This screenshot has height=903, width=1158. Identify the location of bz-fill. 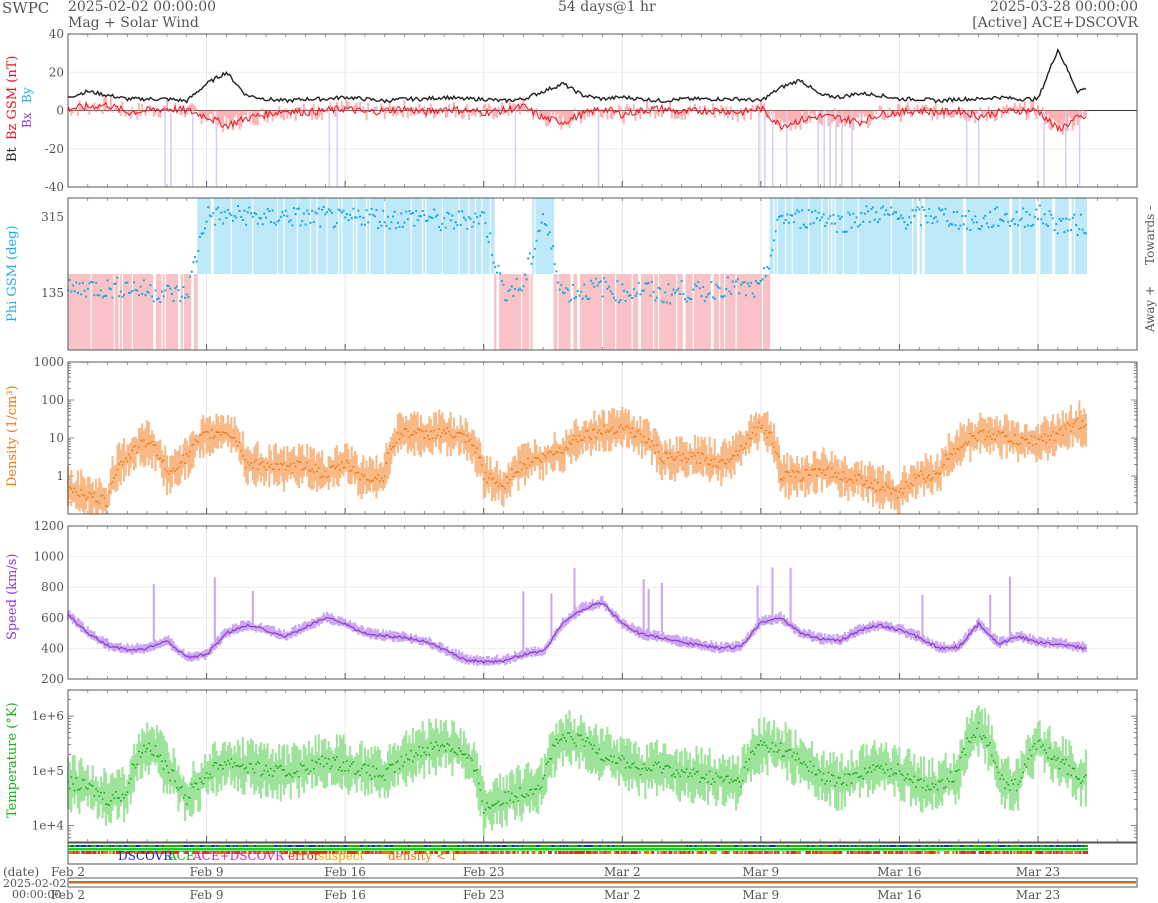
(577, 115).